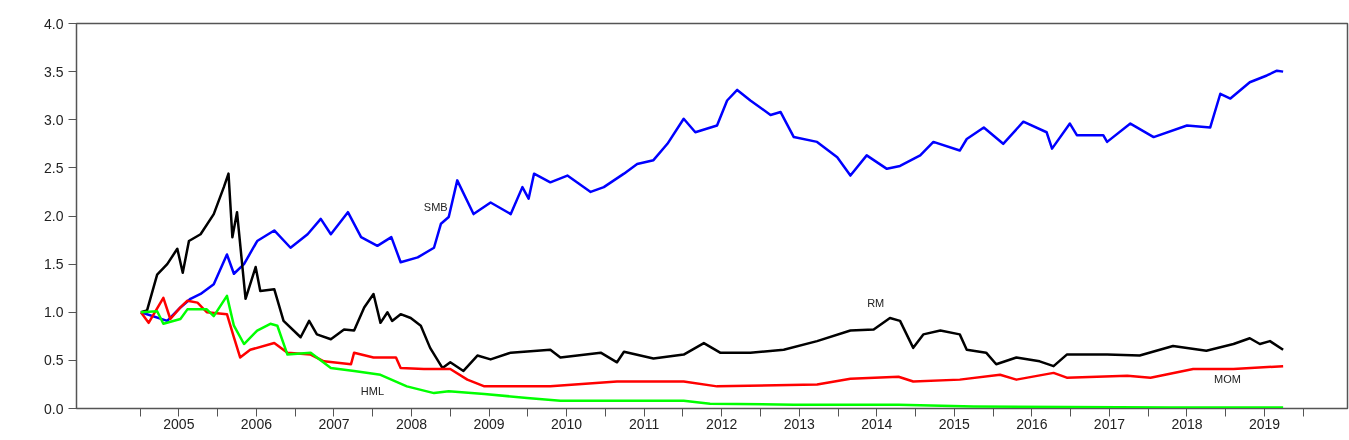 This screenshot has width=1349, height=440. What do you see at coordinates (54, 360) in the screenshot?
I see `y-tick-label: 0.5` at bounding box center [54, 360].